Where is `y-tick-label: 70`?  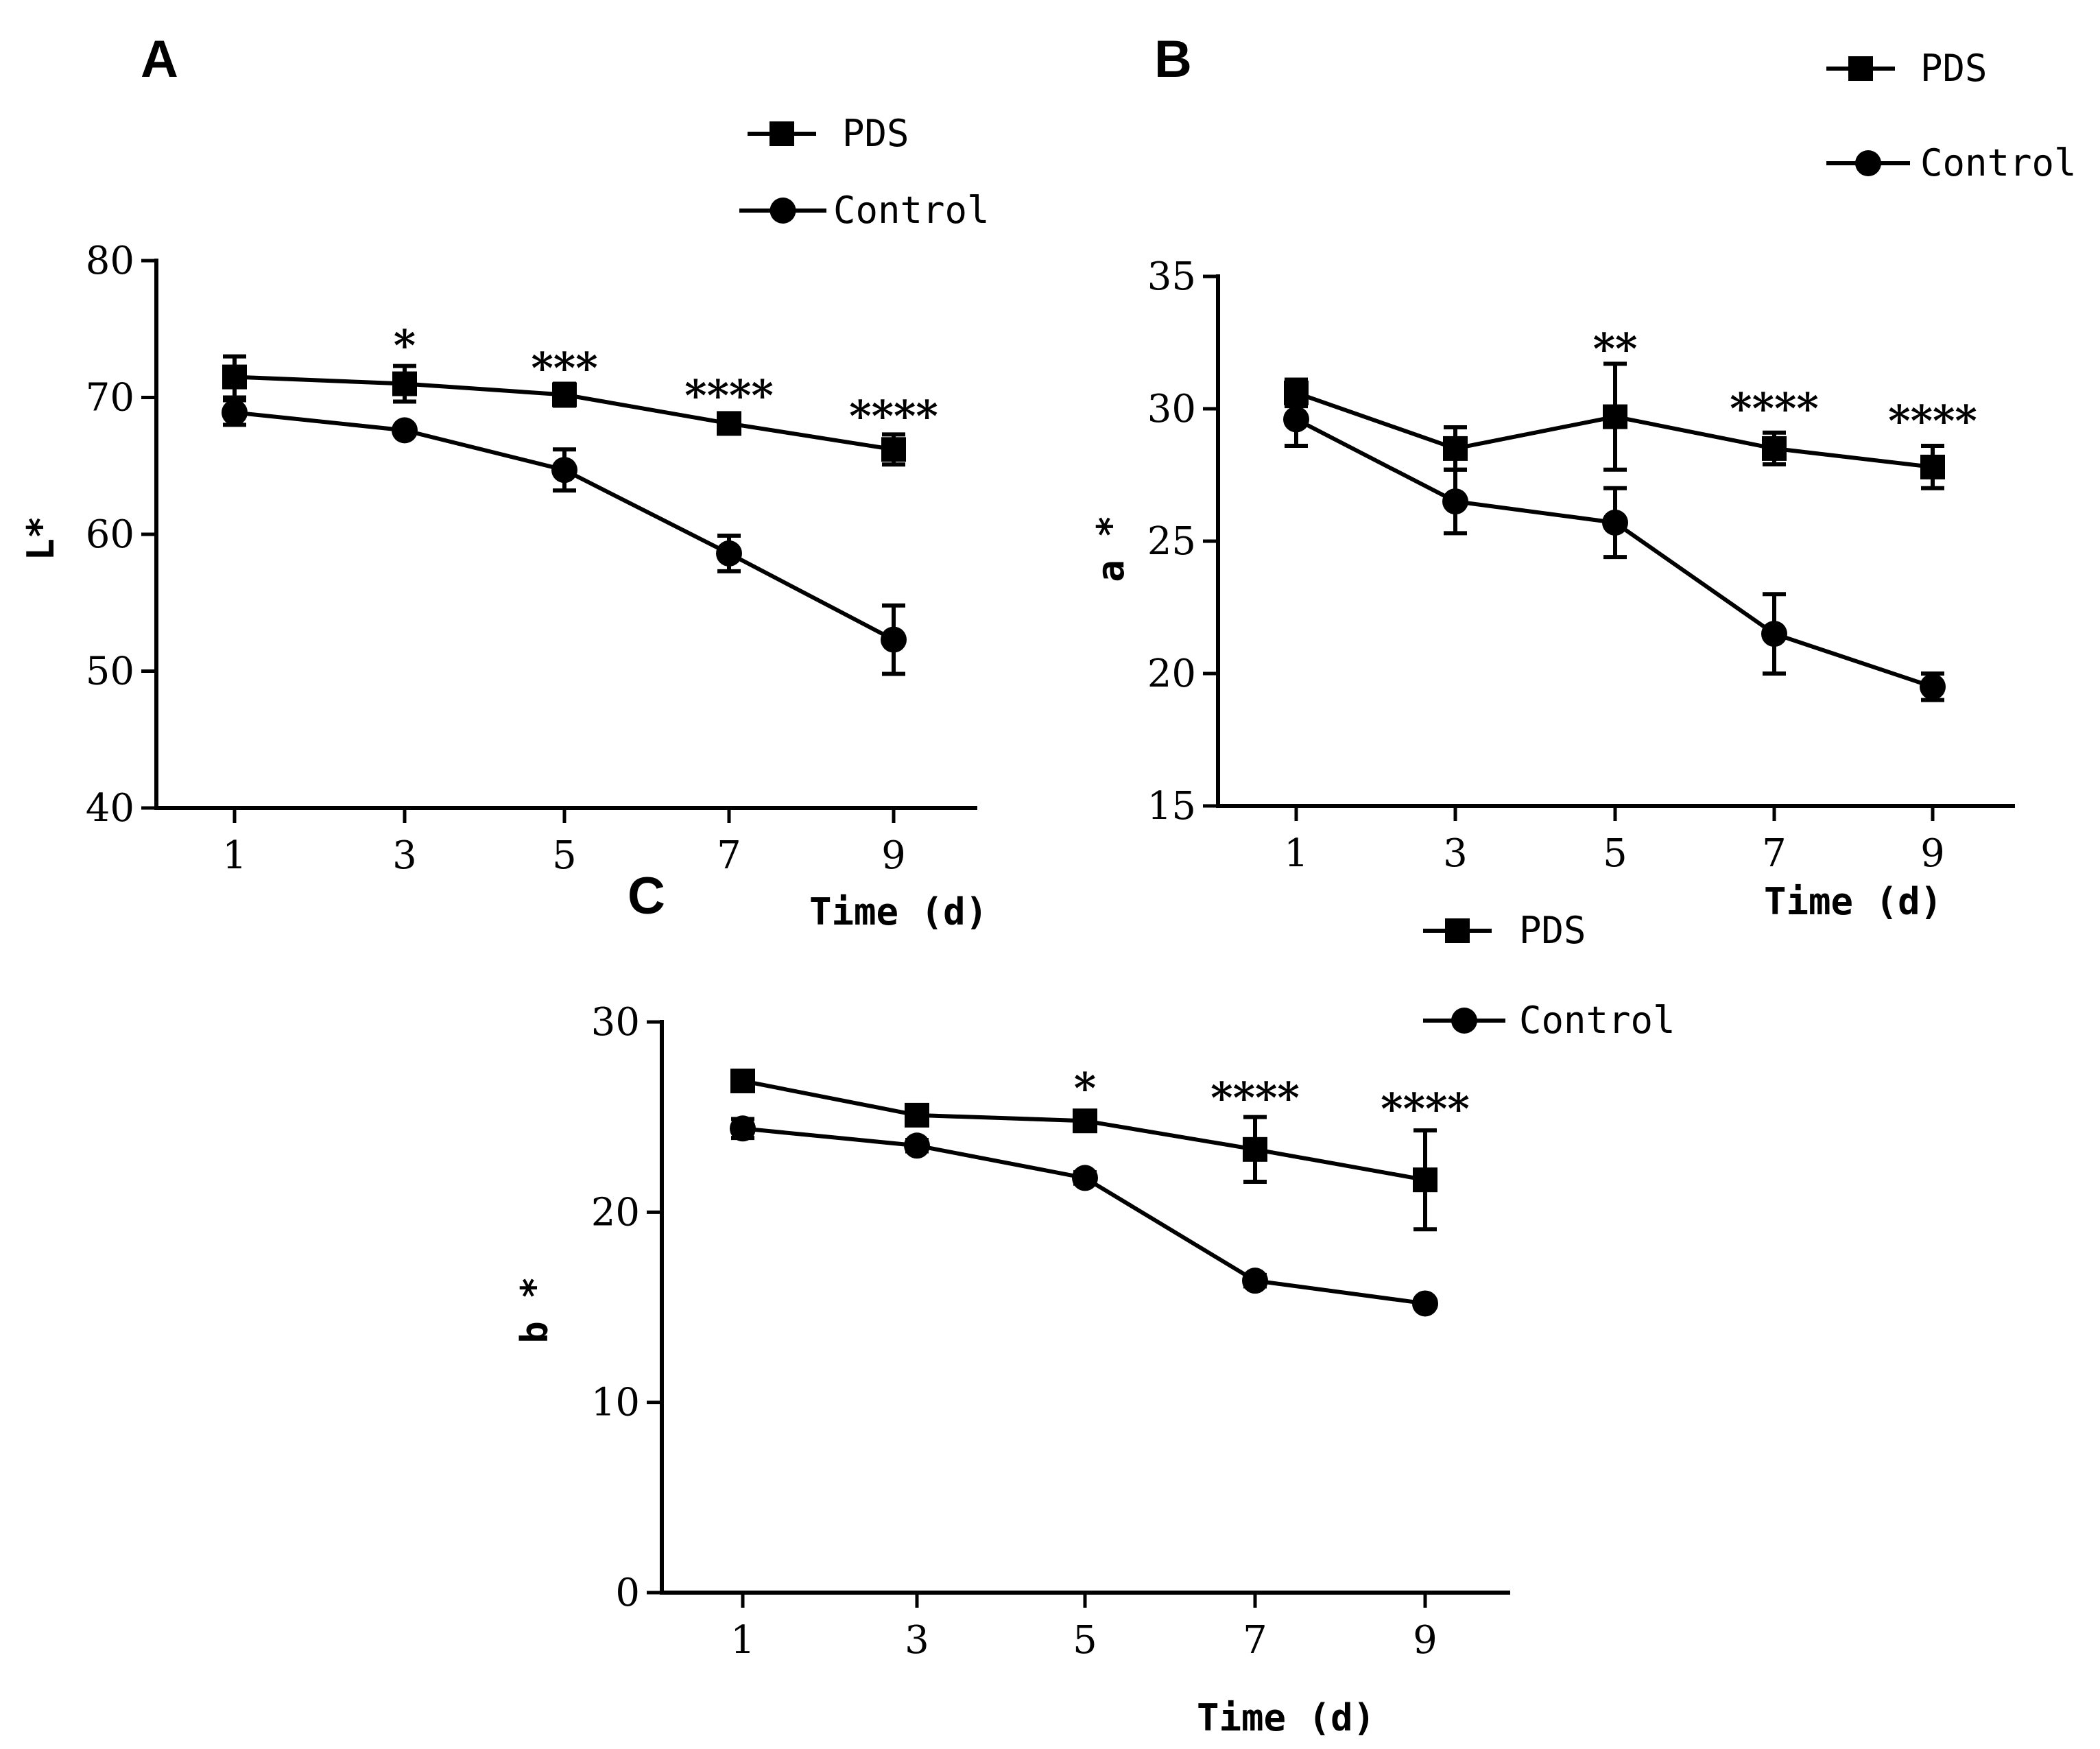
y-tick-label: 70 is located at coordinates (110, 398).